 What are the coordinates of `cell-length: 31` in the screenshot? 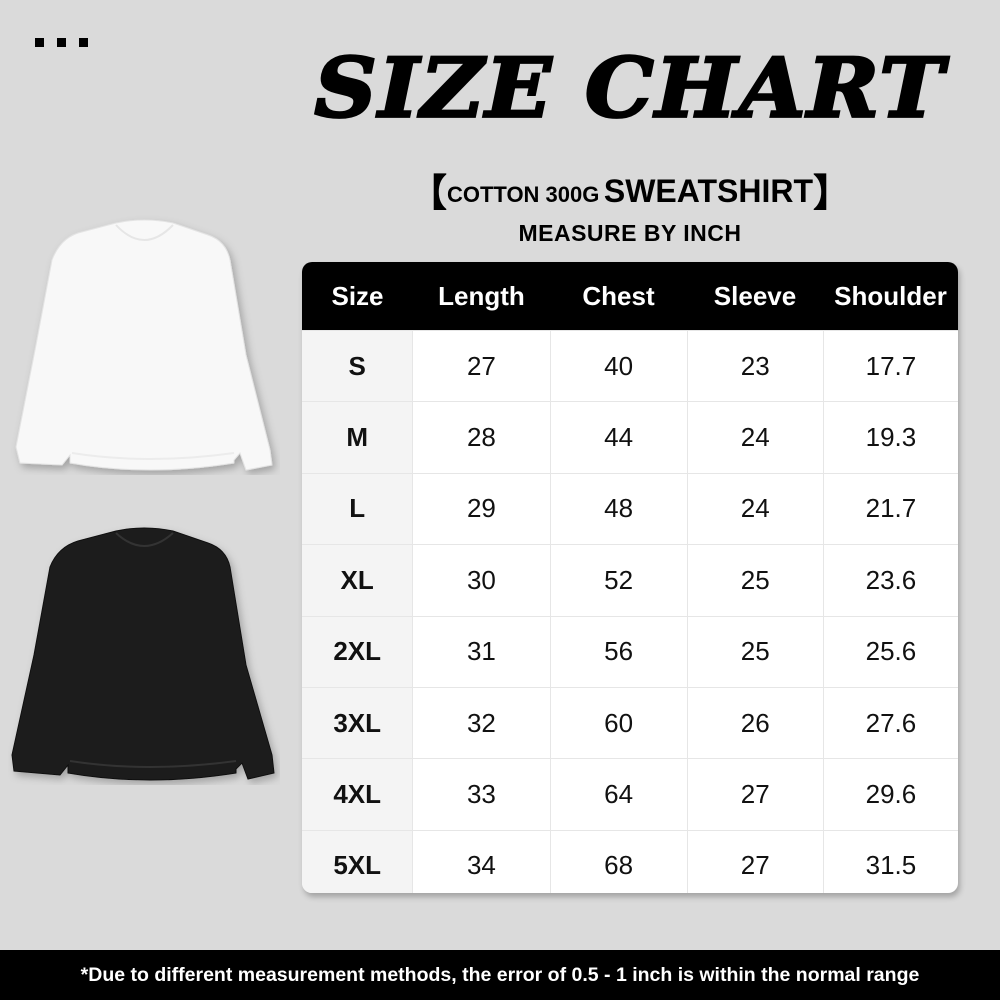 It's located at (480, 651).